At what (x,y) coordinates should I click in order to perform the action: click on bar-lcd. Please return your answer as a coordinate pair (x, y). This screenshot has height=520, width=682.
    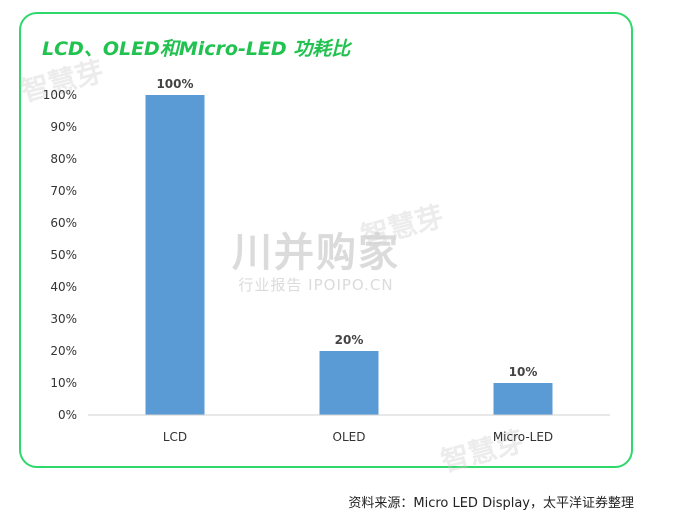
    Looking at the image, I should click on (175, 255).